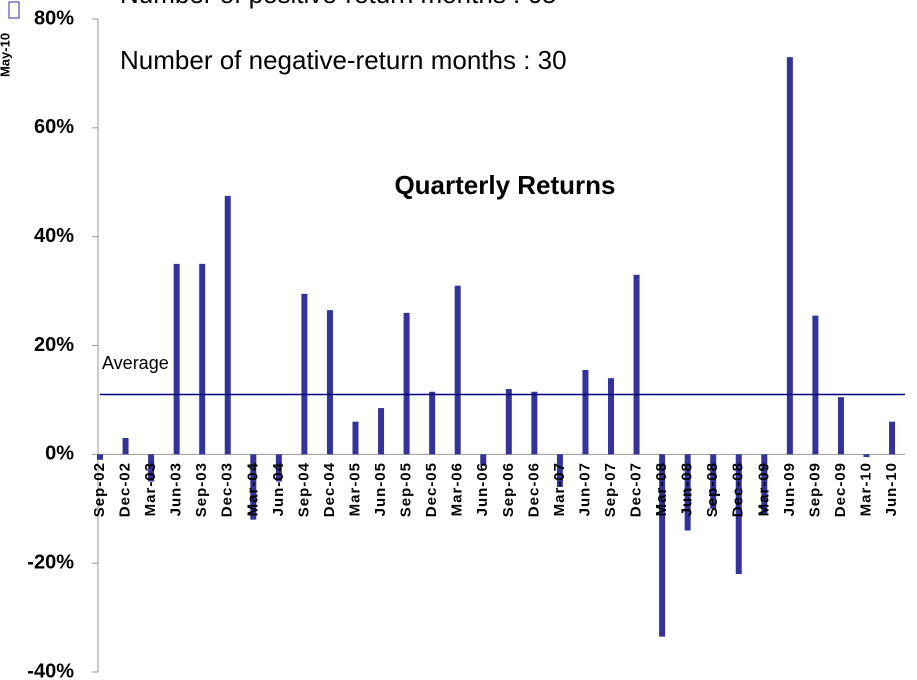  What do you see at coordinates (14, 10) in the screenshot?
I see `legend-box` at bounding box center [14, 10].